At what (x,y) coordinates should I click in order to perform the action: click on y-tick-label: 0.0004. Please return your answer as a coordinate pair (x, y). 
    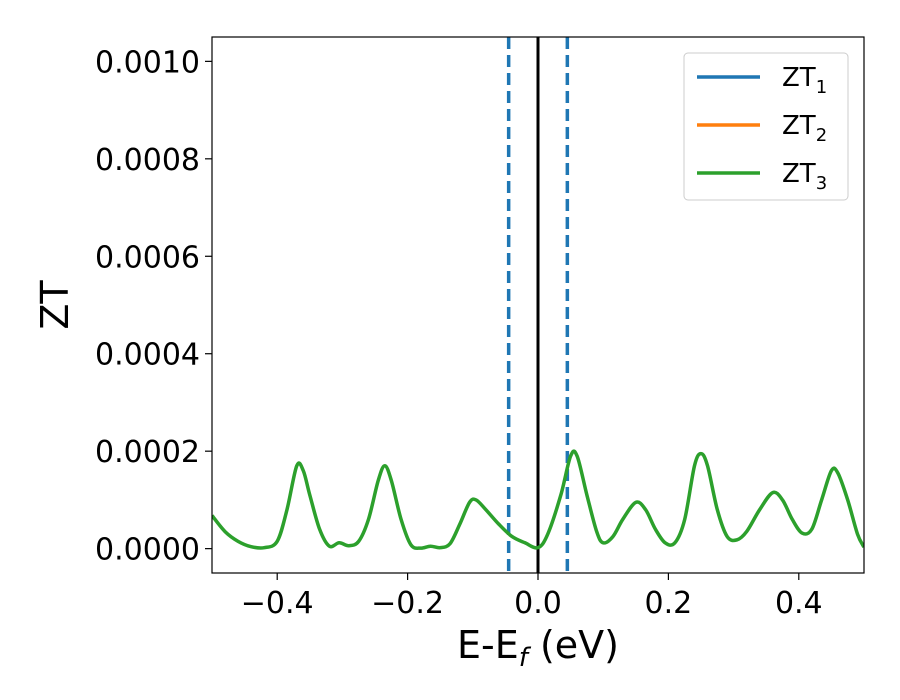
    Looking at the image, I should click on (147, 355).